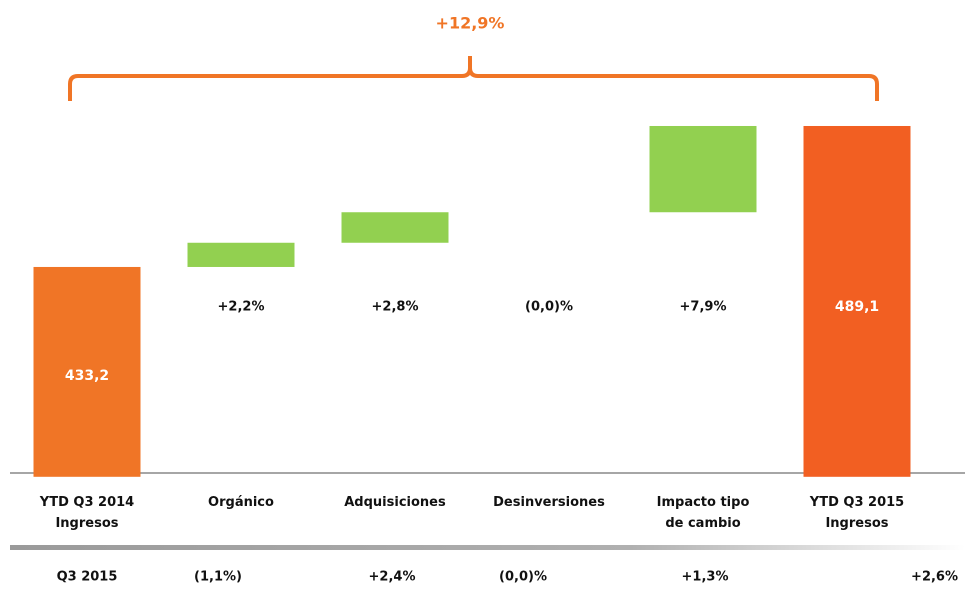 The height and width of the screenshot is (593, 965). What do you see at coordinates (857, 513) in the screenshot?
I see `x-tick-label: YTD Q3 2015 Ingresos` at bounding box center [857, 513].